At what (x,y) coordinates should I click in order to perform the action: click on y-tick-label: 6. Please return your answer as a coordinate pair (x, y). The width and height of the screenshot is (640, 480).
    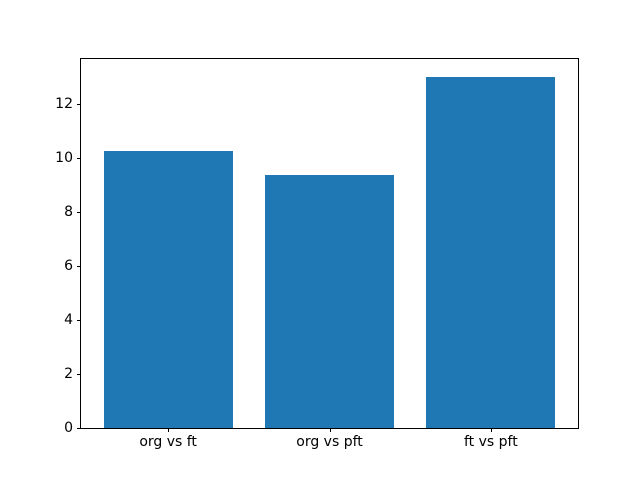
    Looking at the image, I should click on (68, 265).